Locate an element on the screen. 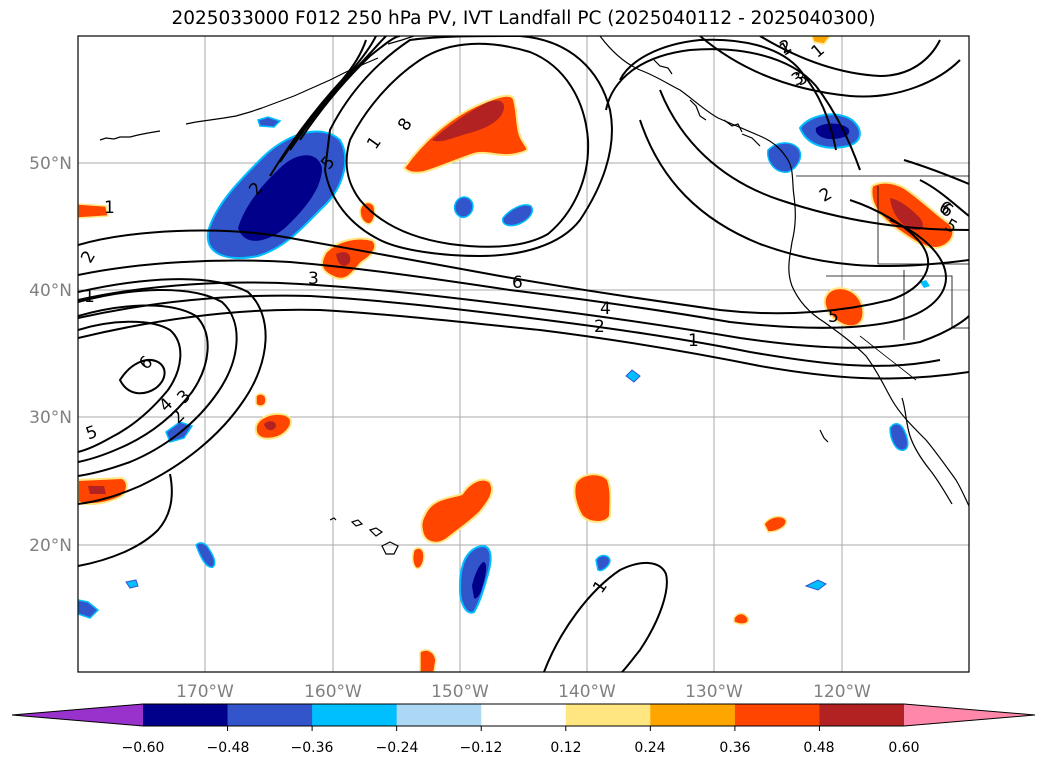  colorbar-tick-label: −0.36 is located at coordinates (312, 748).